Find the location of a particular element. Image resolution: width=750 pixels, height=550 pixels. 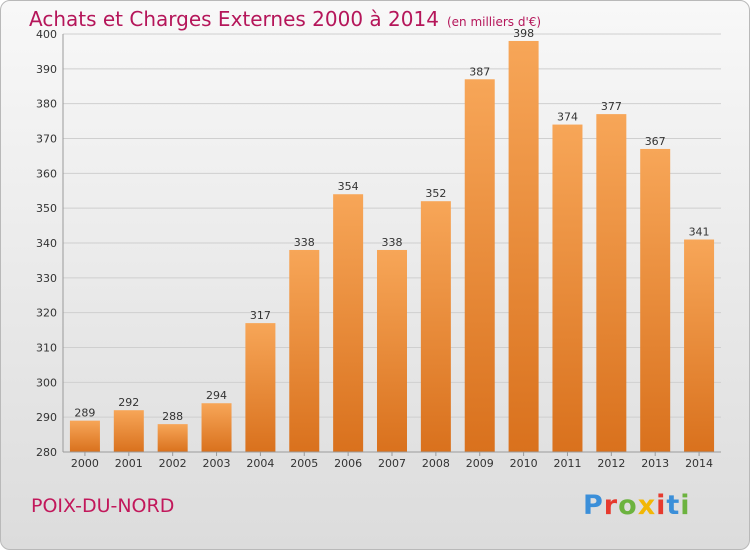

data-label-2009: 387 is located at coordinates (479, 71).